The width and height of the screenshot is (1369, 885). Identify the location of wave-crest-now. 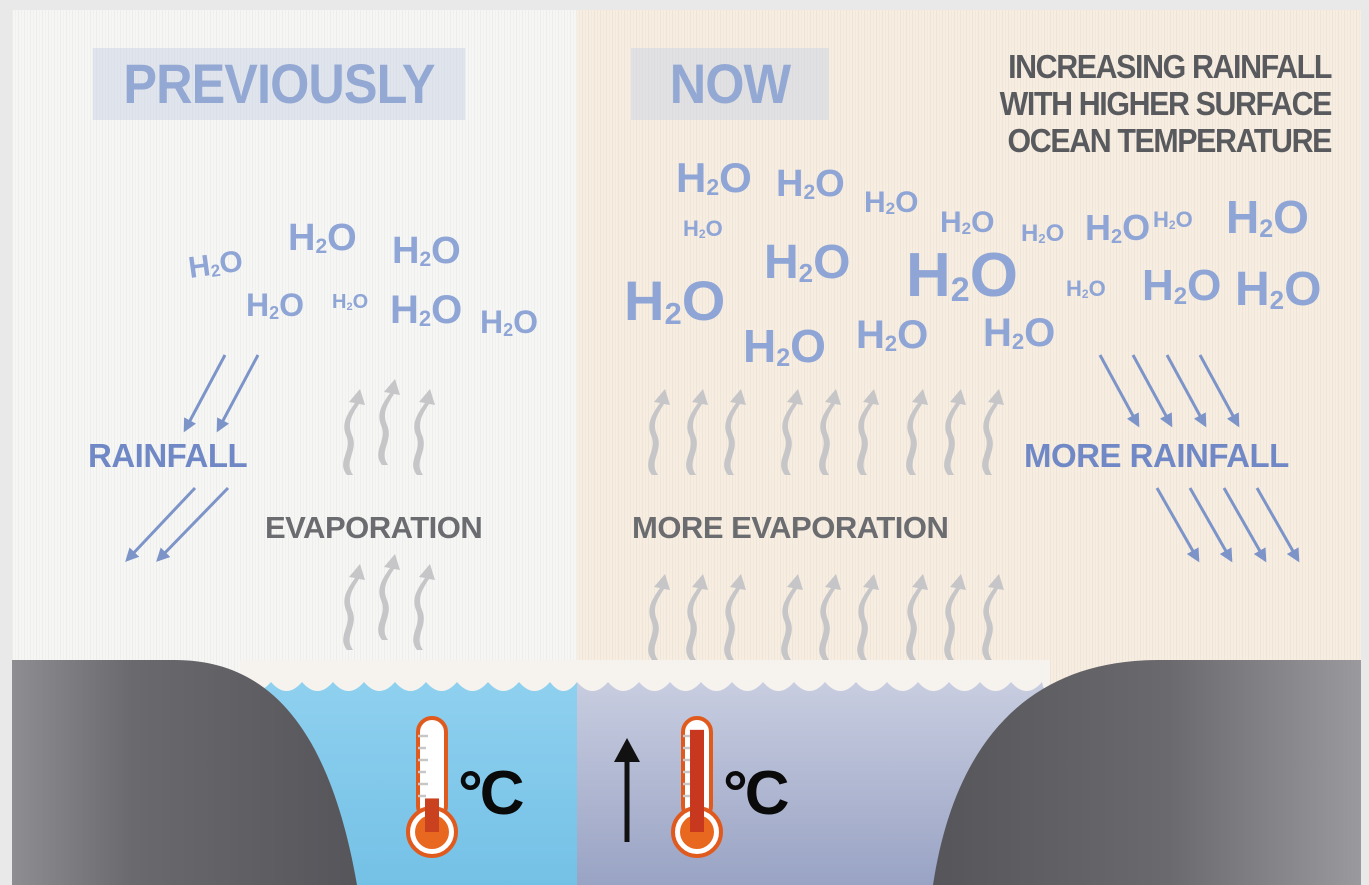
(813, 675).